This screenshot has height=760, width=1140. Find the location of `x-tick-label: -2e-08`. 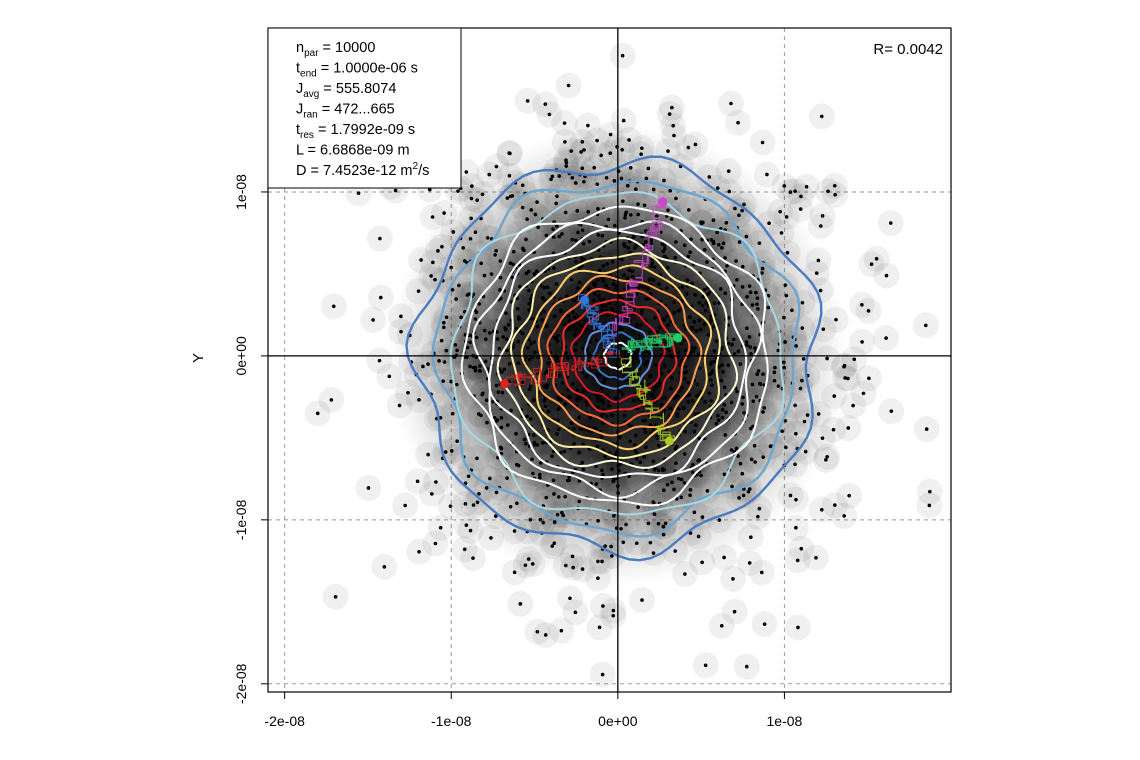

x-tick-label: -2e-08 is located at coordinates (284, 721).